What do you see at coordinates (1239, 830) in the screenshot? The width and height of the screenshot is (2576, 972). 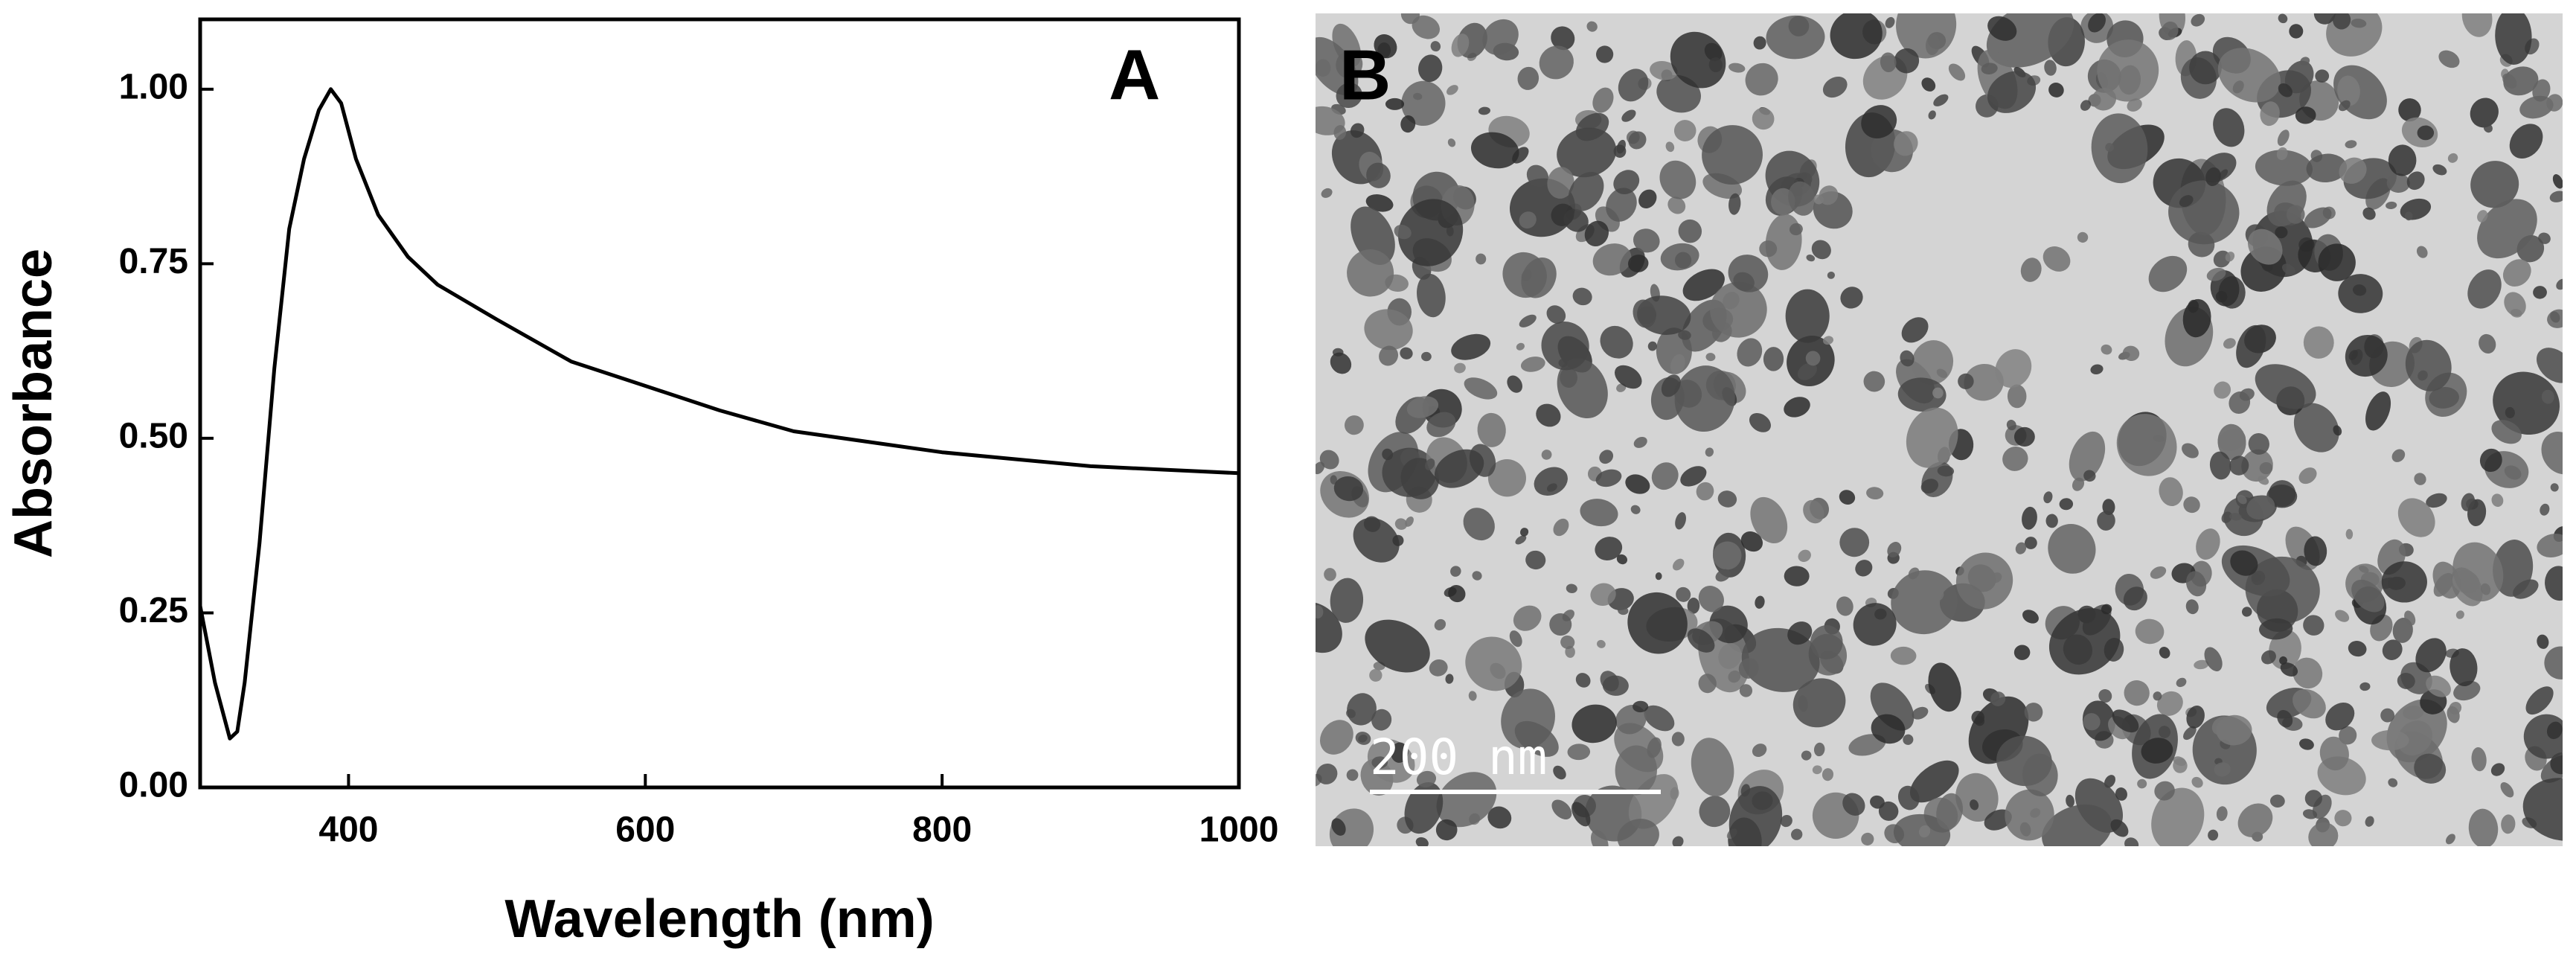 I see `x-tick-label: 1000` at bounding box center [1239, 830].